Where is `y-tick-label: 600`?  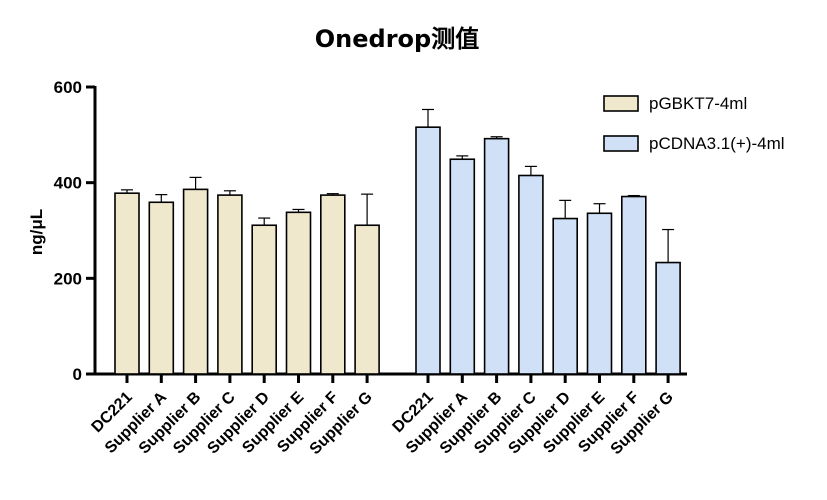
y-tick-label: 600 is located at coordinates (68, 87).